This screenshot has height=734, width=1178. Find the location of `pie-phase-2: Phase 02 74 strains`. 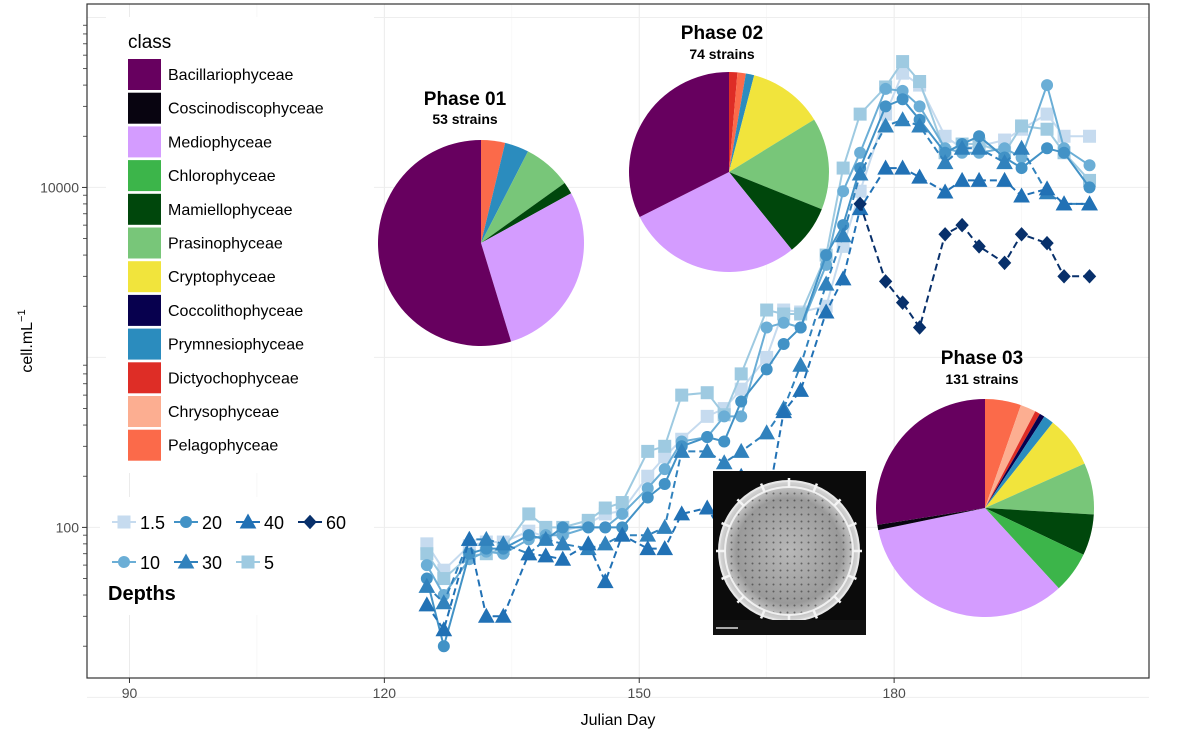

pie-phase-2: Phase 02 74 strains is located at coordinates (729, 147).